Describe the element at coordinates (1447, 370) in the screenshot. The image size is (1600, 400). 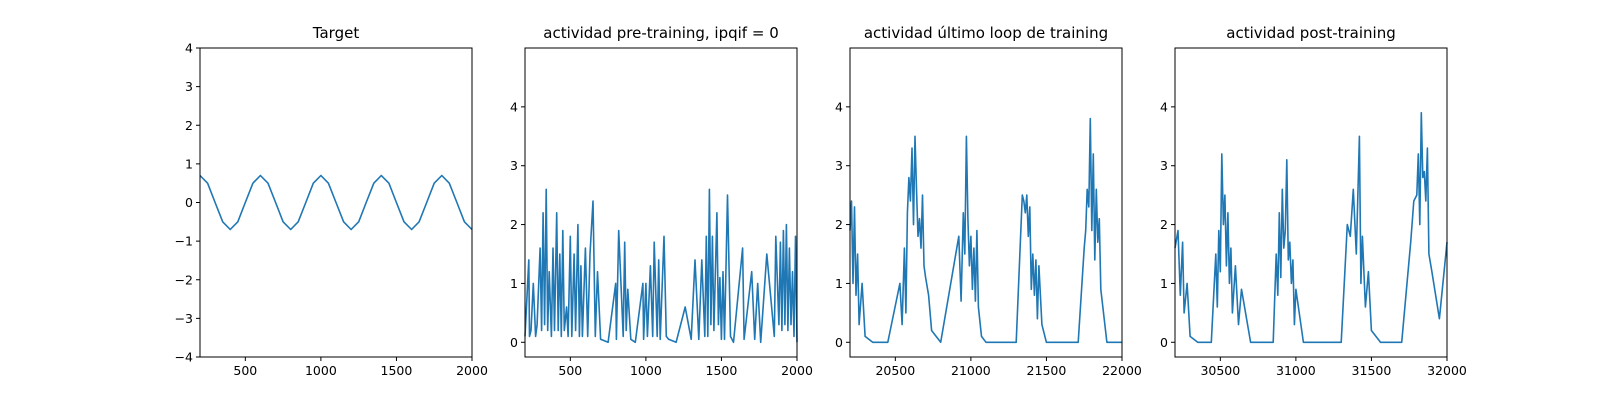
I see `x-tick-label: 32000` at that location.